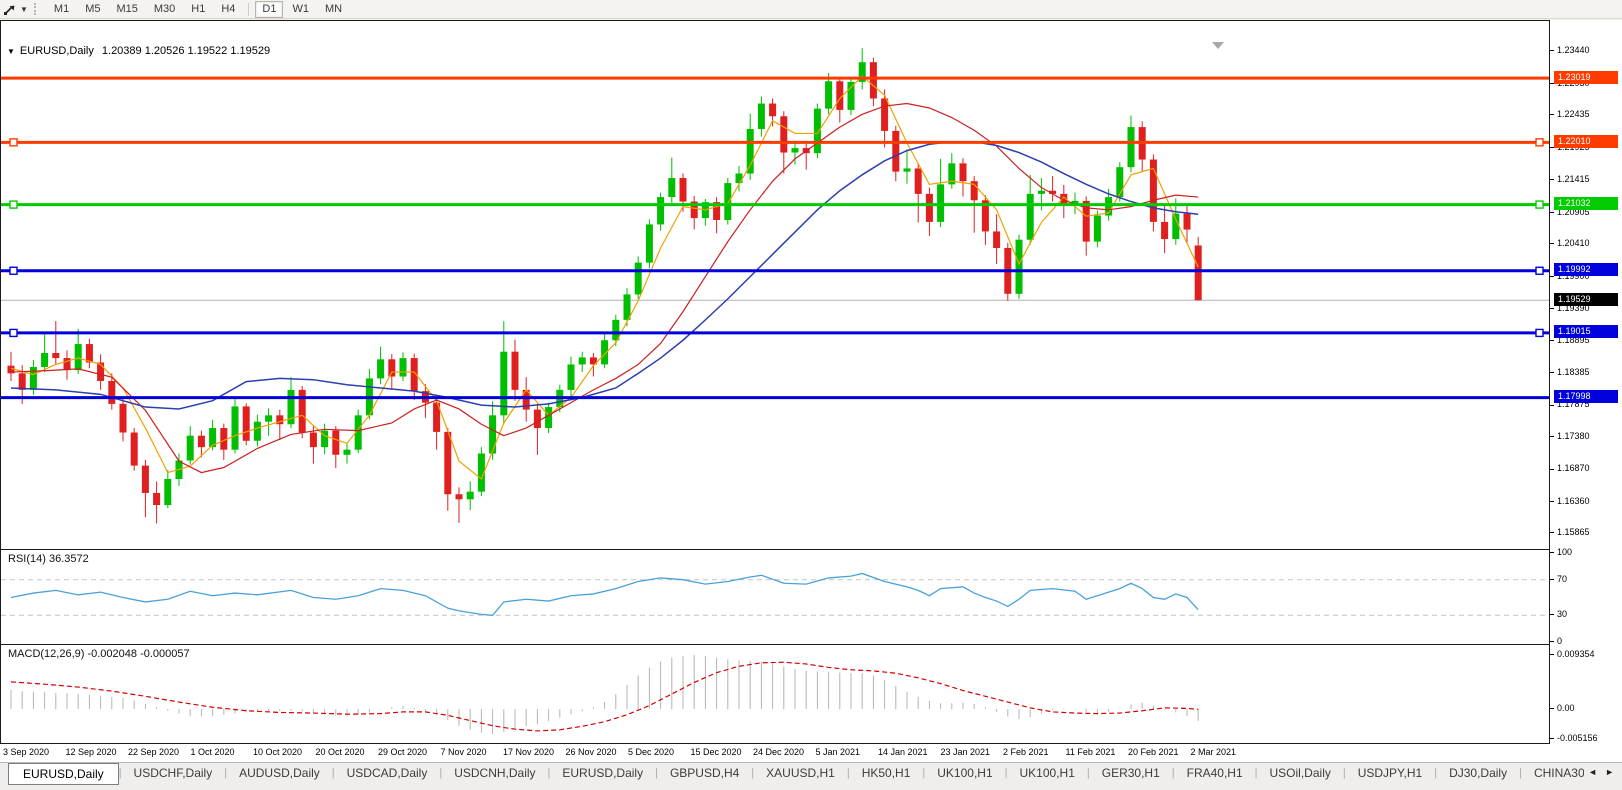 Image resolution: width=1622 pixels, height=790 pixels. What do you see at coordinates (886, 773) in the screenshot?
I see `chart-tab-hk50-h1: HK50,H1` at bounding box center [886, 773].